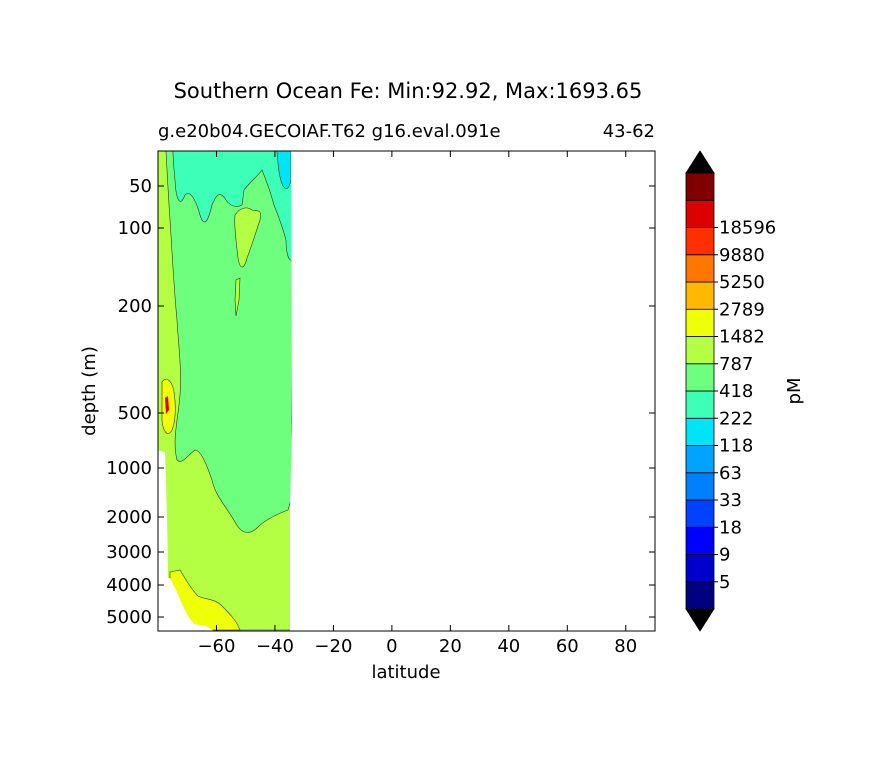 This screenshot has height=761, width=884. Describe the element at coordinates (736, 446) in the screenshot. I see `colorbar-tick-label: 118` at that location.